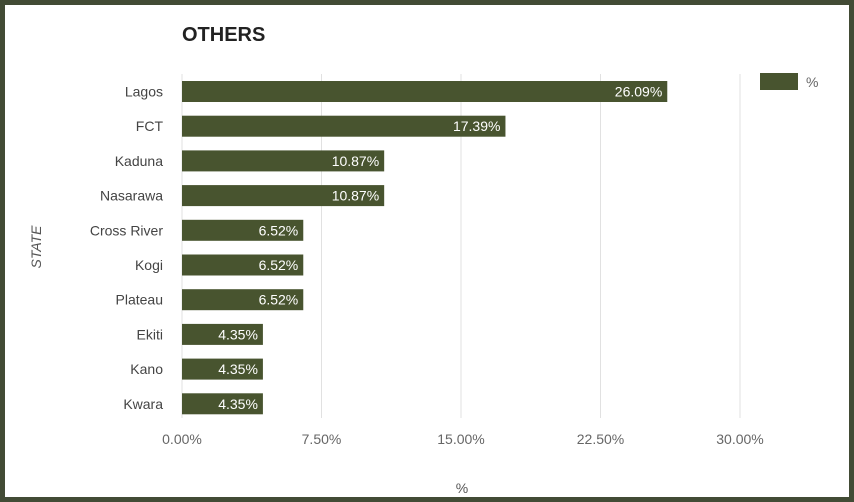 This screenshot has width=854, height=502. What do you see at coordinates (150, 334) in the screenshot?
I see `category-label: Ekiti` at bounding box center [150, 334].